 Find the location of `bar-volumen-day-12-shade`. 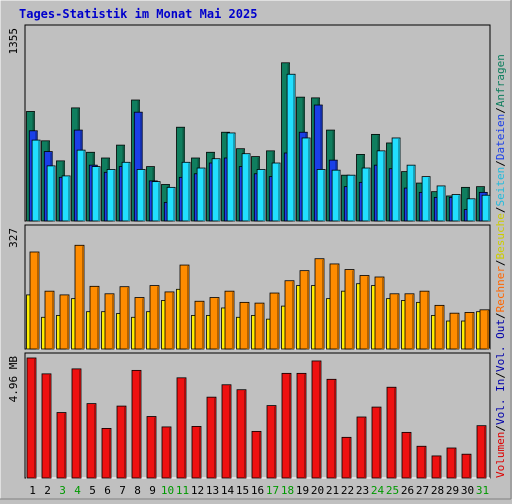

bar-volumen-day-12-shade is located at coordinates (200, 452).